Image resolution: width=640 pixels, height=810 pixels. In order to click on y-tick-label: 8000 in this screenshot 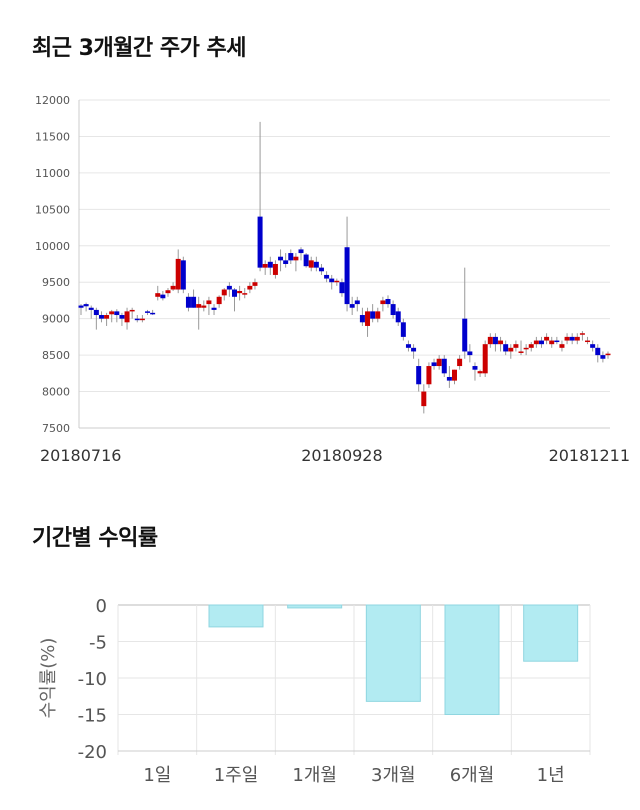, I will do `click(56, 392)`.